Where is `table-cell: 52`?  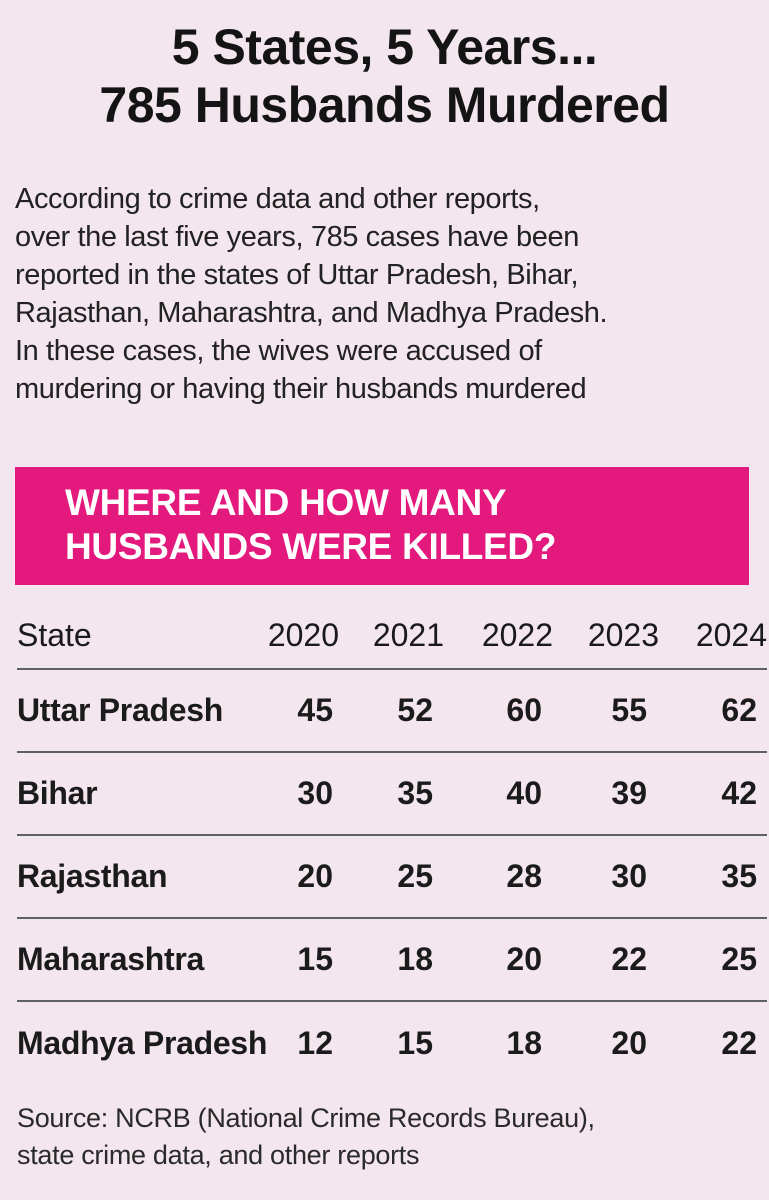 table-cell: 52 is located at coordinates (415, 710).